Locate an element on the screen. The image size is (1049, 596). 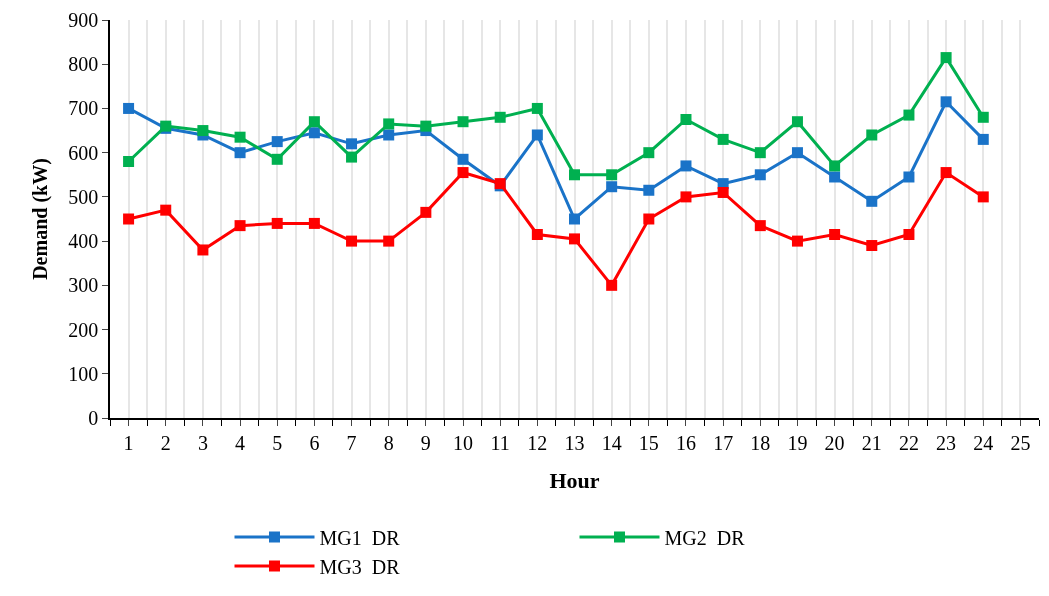
x-tick-label: 24 is located at coordinates (983, 442).